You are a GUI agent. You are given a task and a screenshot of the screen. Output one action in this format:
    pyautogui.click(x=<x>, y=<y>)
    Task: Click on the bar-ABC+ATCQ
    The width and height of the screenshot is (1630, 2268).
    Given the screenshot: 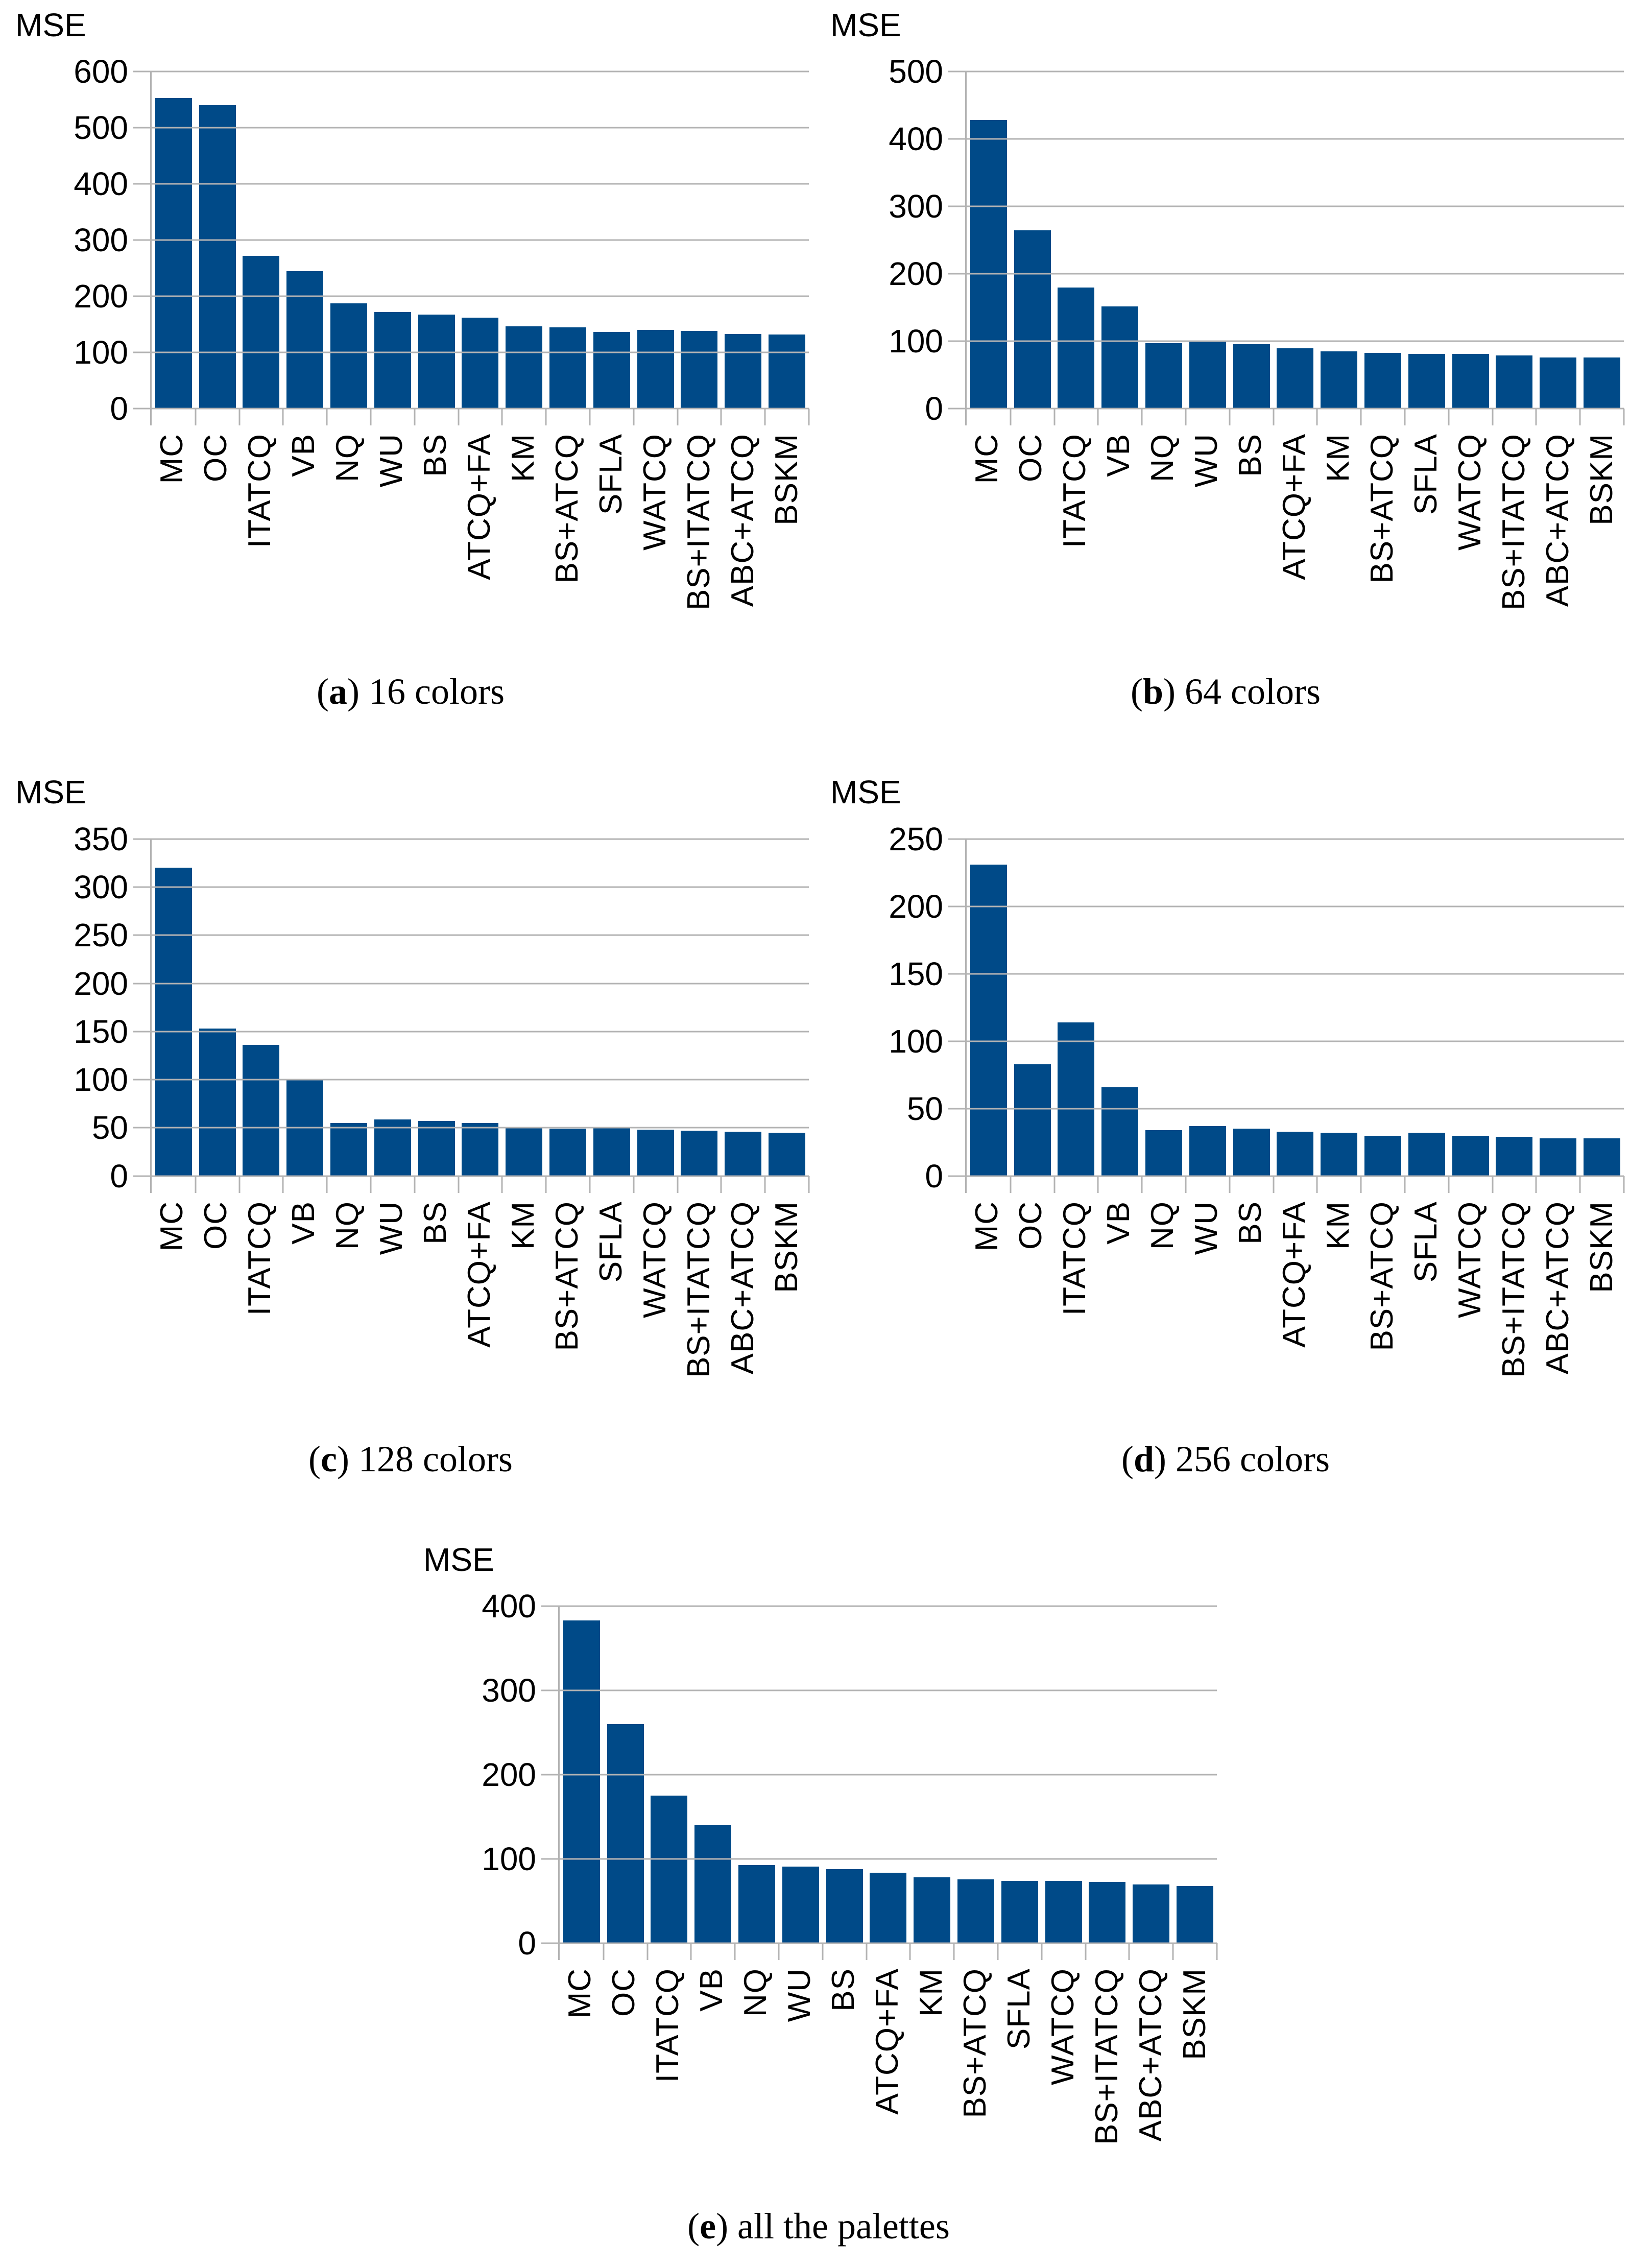 What is the action you would take?
    pyautogui.click(x=1558, y=383)
    